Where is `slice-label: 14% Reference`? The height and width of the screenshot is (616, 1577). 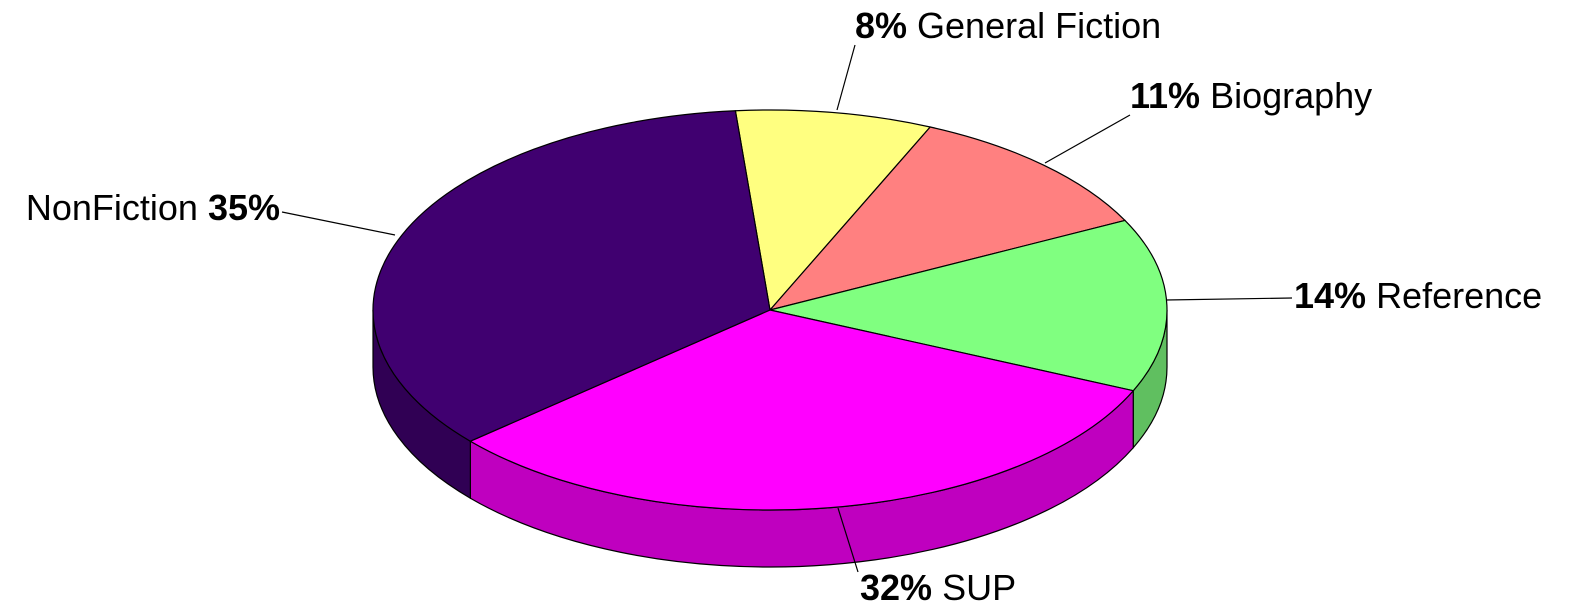
slice-label: 14% Reference is located at coordinates (1418, 295).